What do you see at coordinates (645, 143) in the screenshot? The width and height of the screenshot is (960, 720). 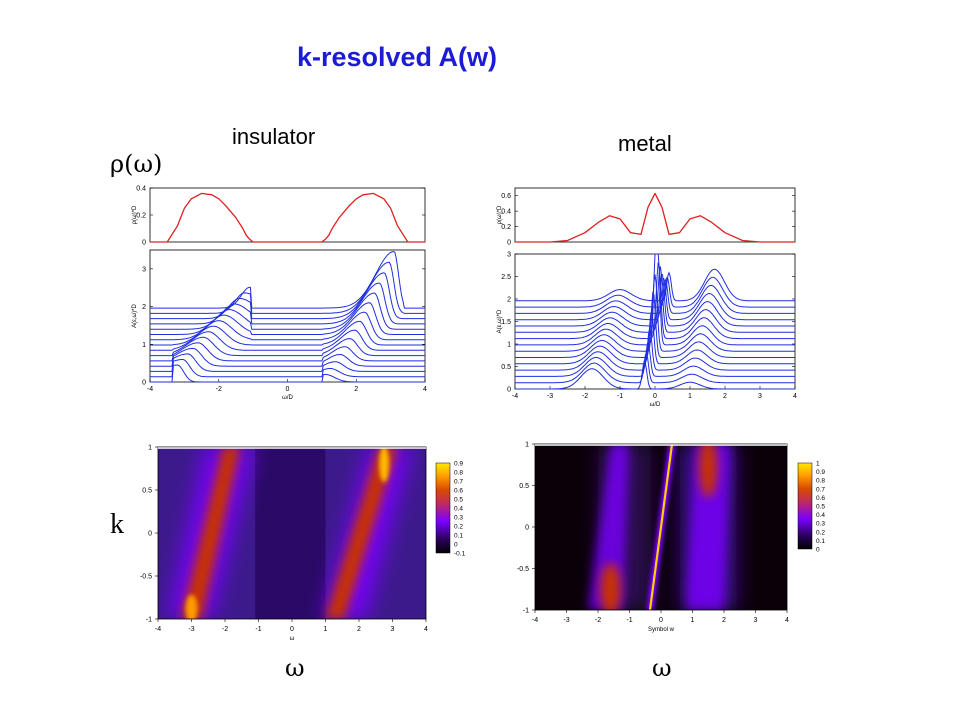 I see `metal-label: metal` at bounding box center [645, 143].